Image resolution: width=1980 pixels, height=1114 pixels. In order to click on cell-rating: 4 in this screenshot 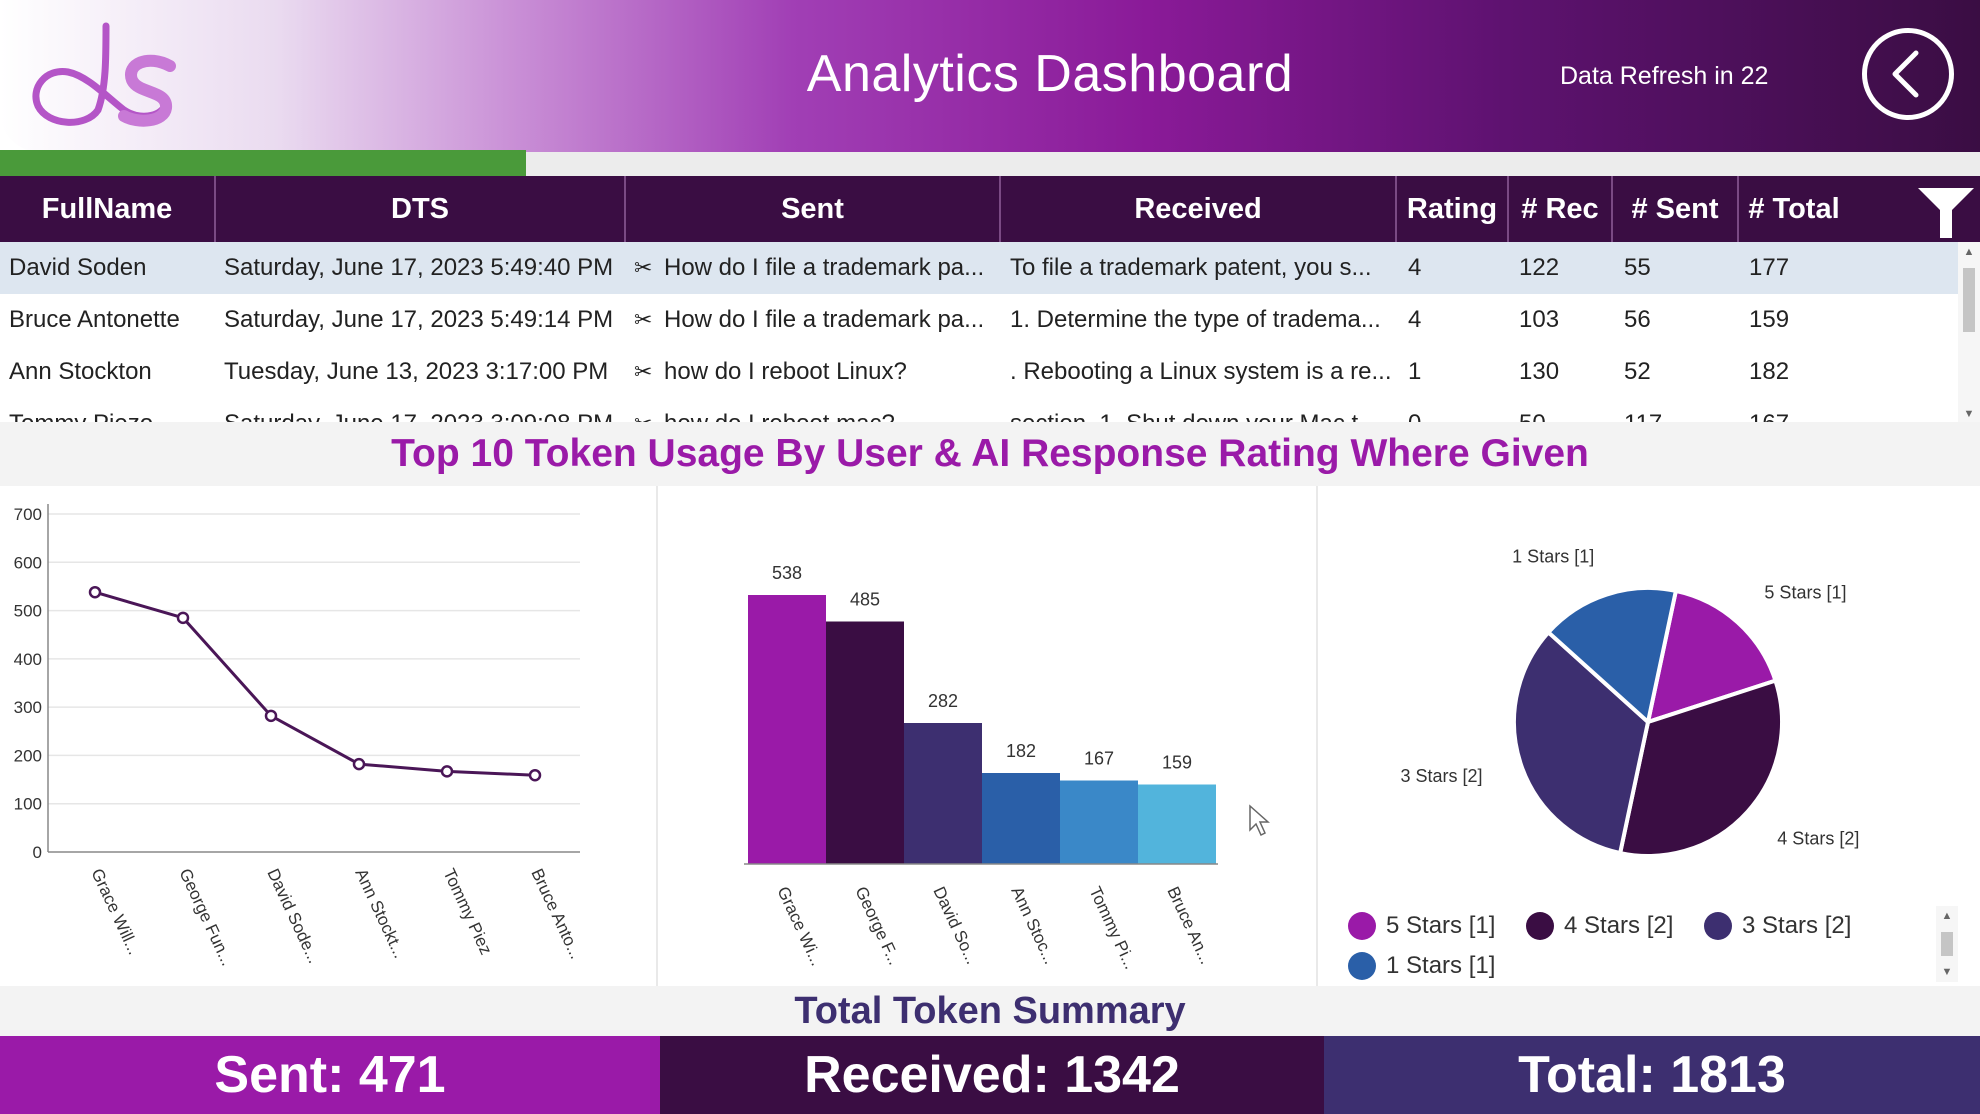, I will do `click(1415, 319)`.